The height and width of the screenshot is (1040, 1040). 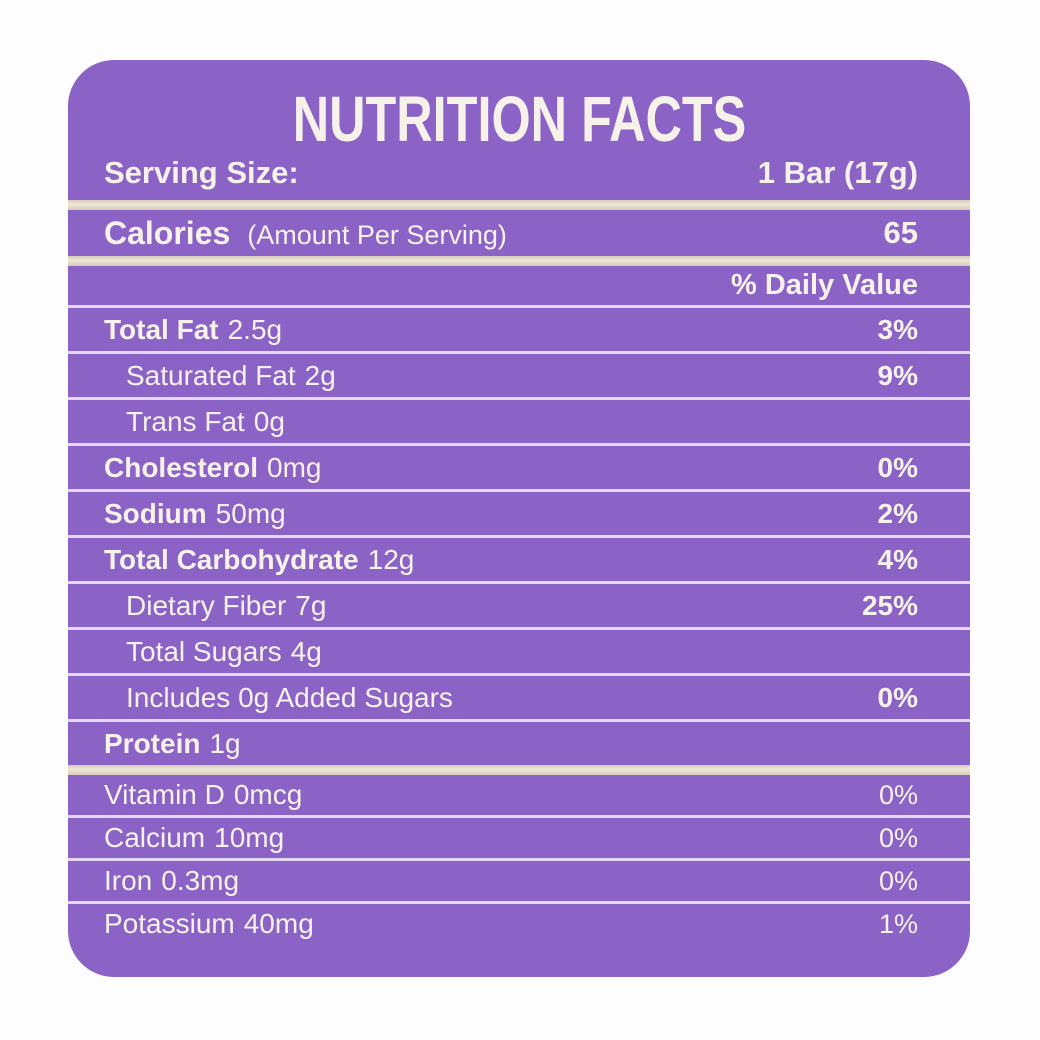 What do you see at coordinates (519, 423) in the screenshot?
I see `row-trans-fat: Trans Fat 0g` at bounding box center [519, 423].